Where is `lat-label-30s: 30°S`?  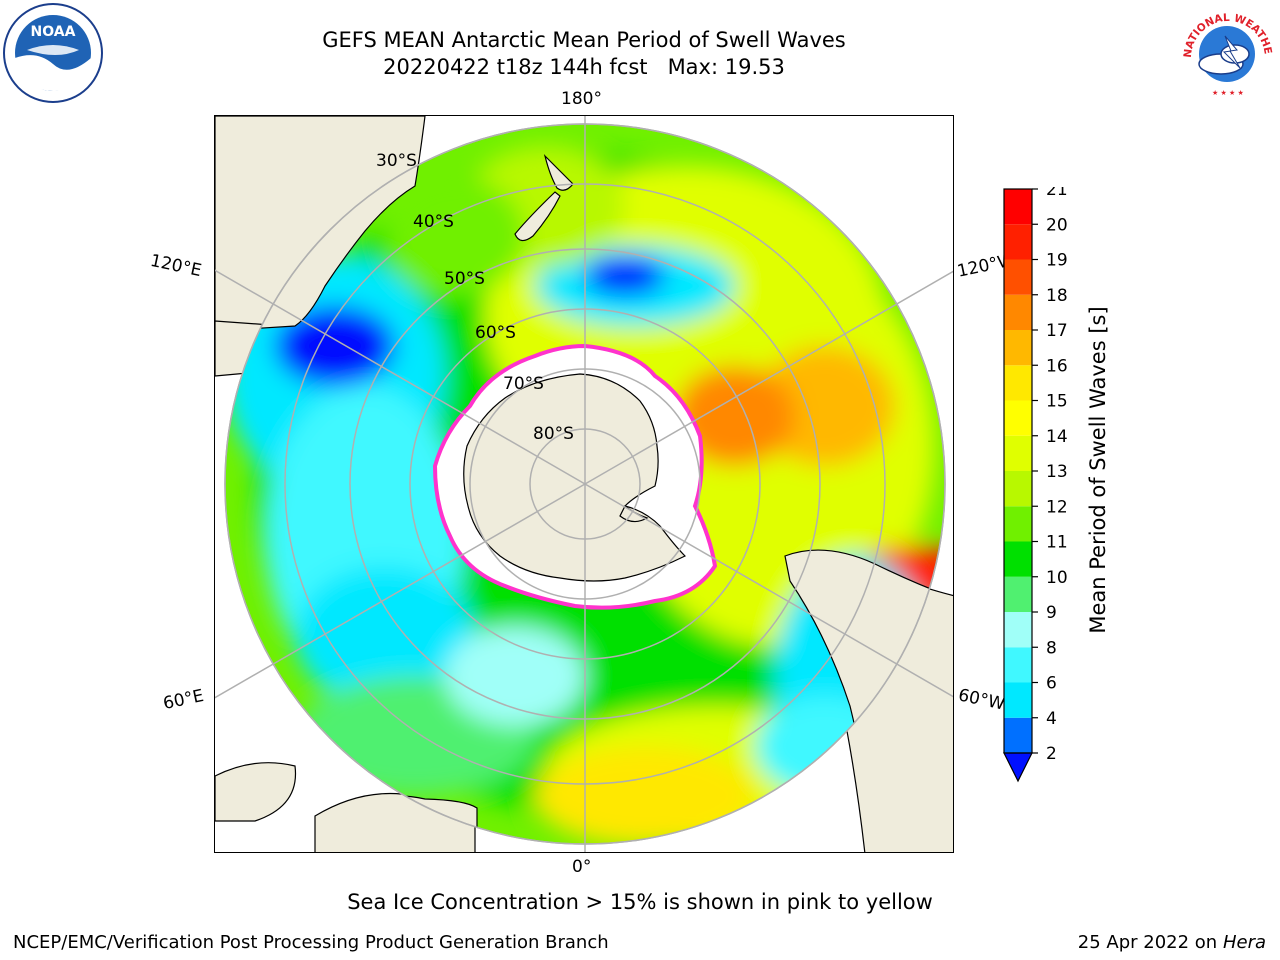
lat-label-30s: 30°S is located at coordinates (396, 161).